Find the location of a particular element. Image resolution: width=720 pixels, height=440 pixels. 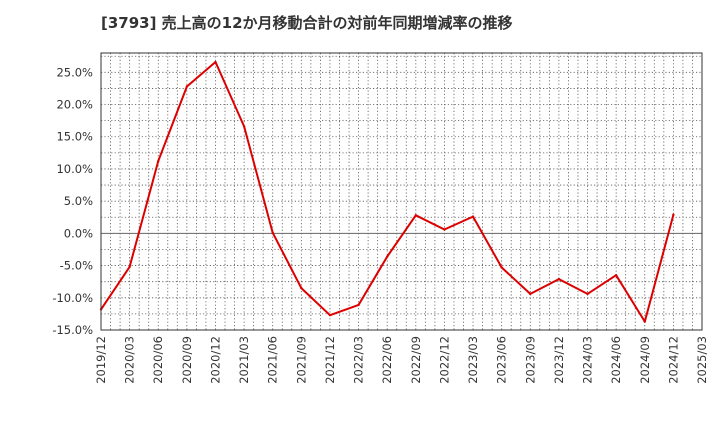

y-tick-label: 5.0% is located at coordinates (78, 201).